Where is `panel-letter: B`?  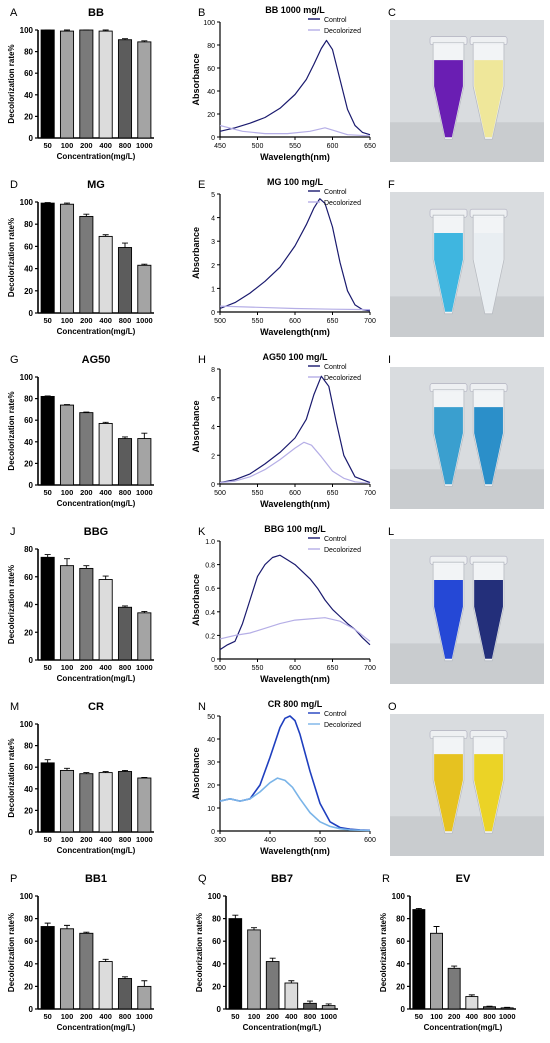
panel-letter: B is located at coordinates (201, 13).